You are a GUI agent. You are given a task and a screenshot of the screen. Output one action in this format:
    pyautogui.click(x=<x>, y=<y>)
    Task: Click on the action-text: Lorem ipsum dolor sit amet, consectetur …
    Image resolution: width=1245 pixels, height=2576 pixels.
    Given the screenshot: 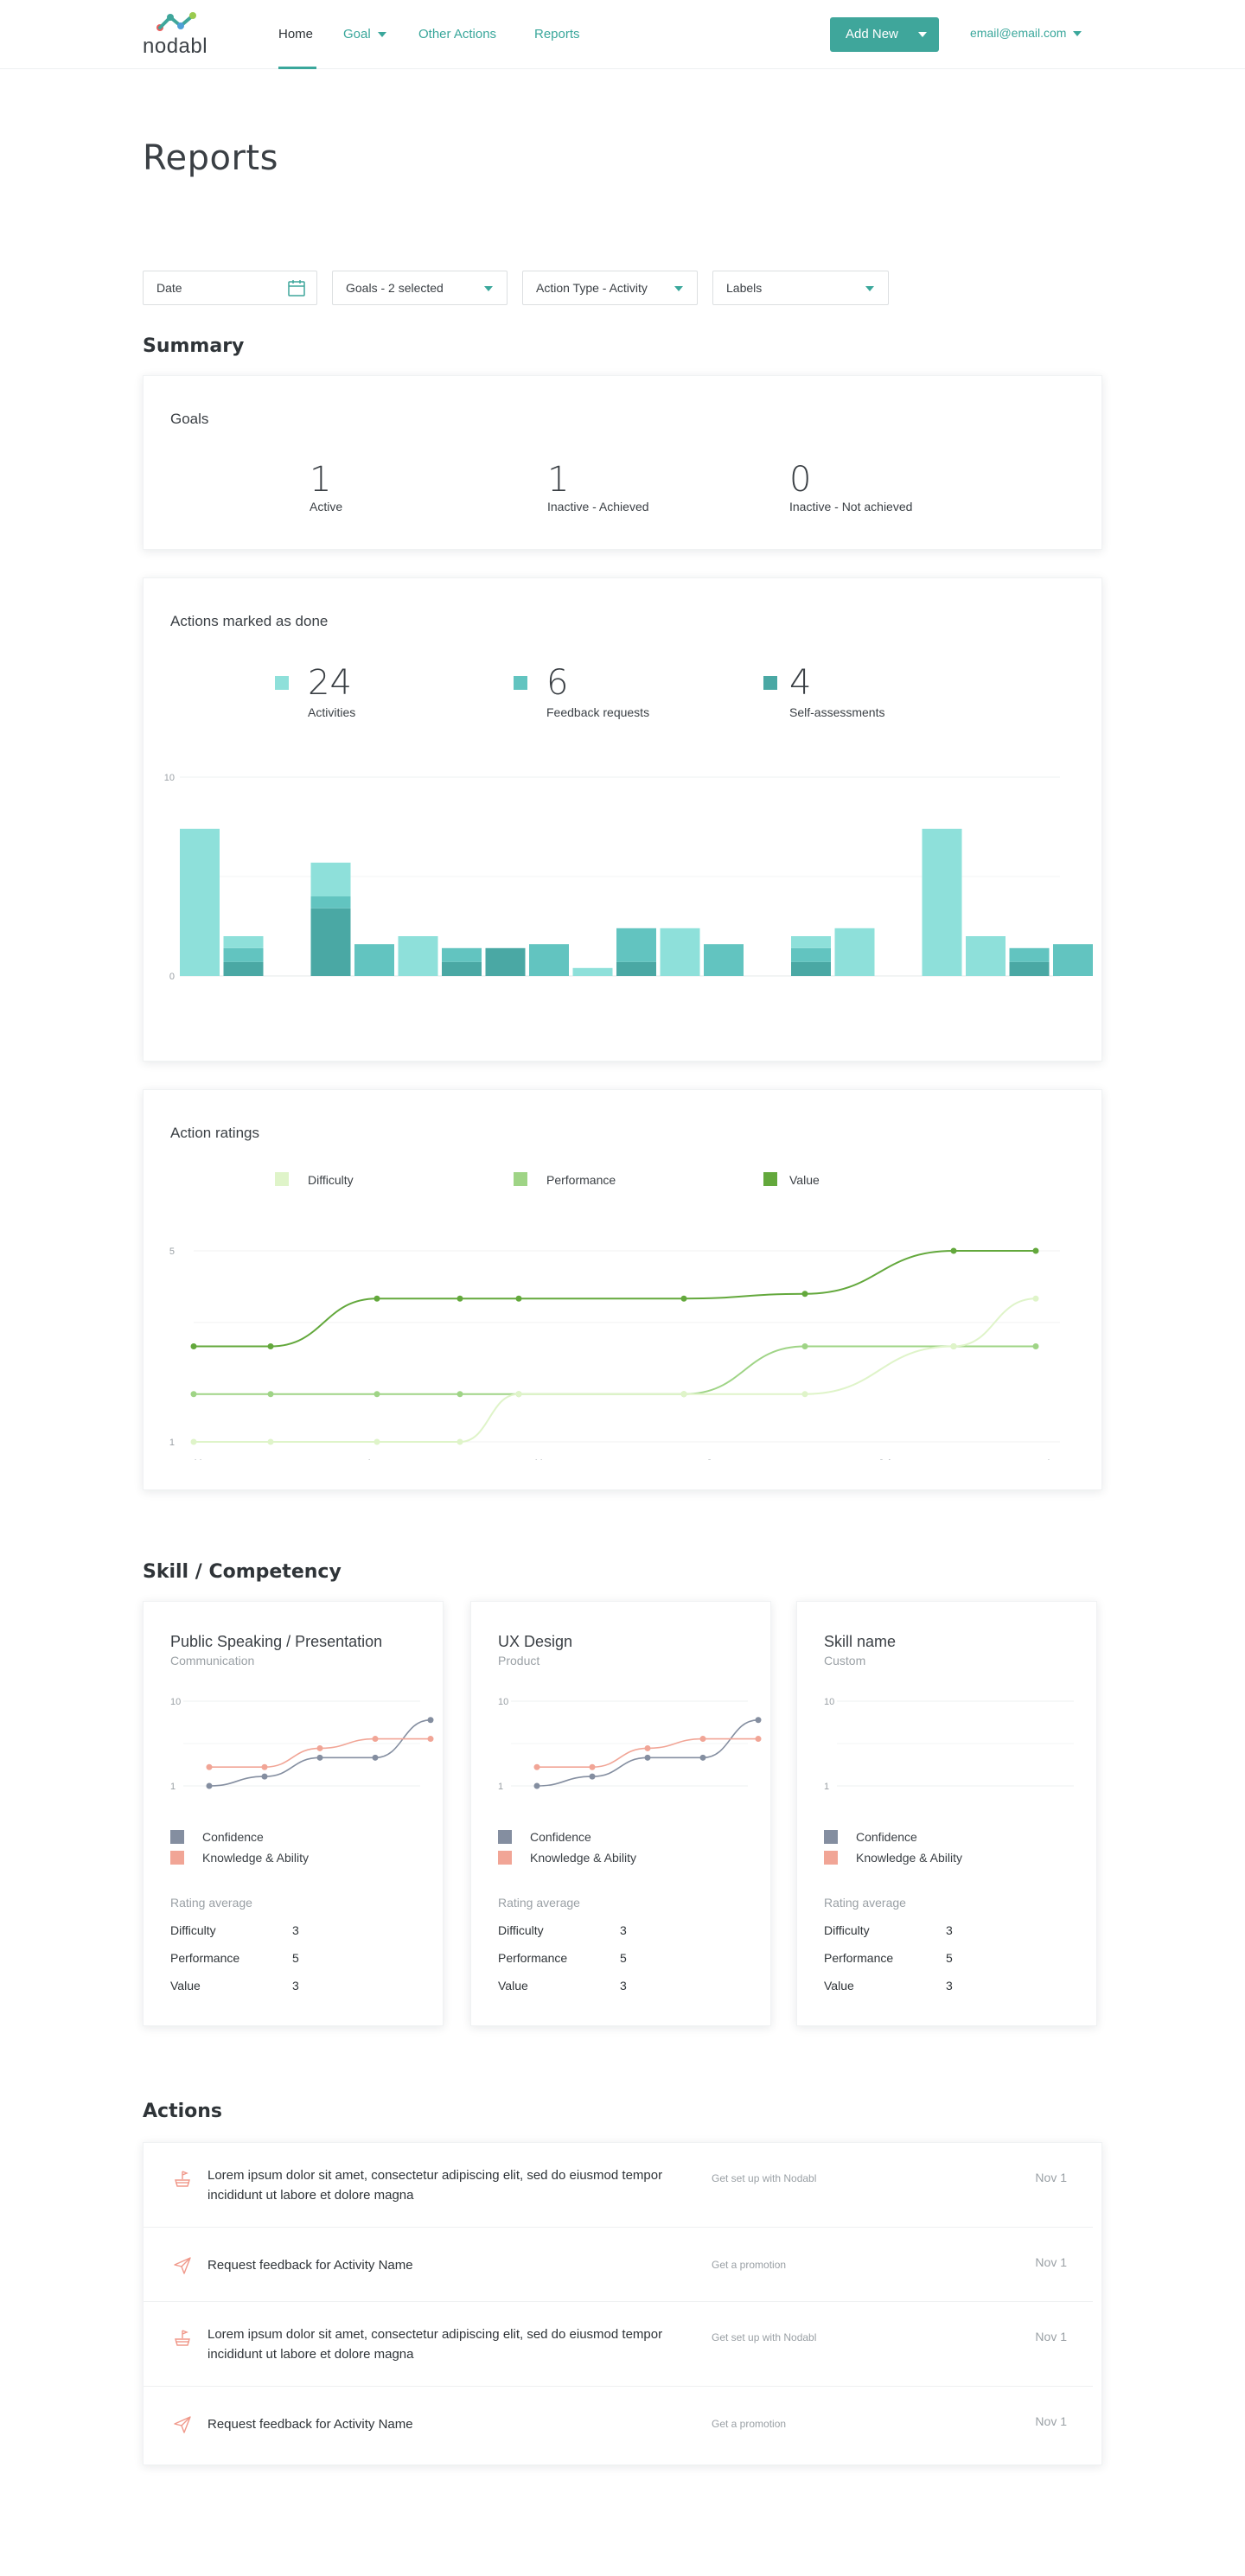 What is the action you would take?
    pyautogui.click(x=435, y=2344)
    